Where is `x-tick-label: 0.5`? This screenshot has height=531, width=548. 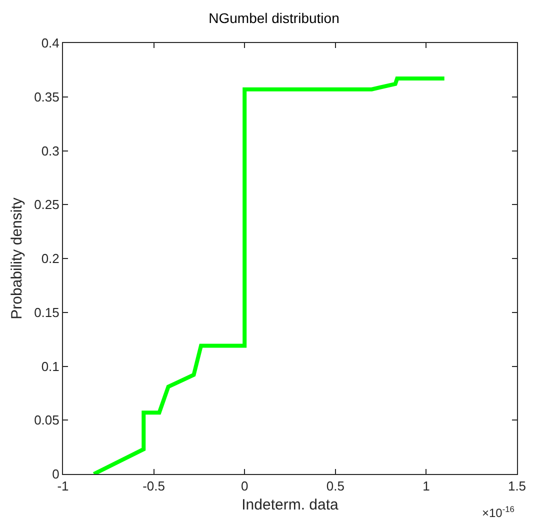
x-tick-label: 0.5 is located at coordinates (335, 486).